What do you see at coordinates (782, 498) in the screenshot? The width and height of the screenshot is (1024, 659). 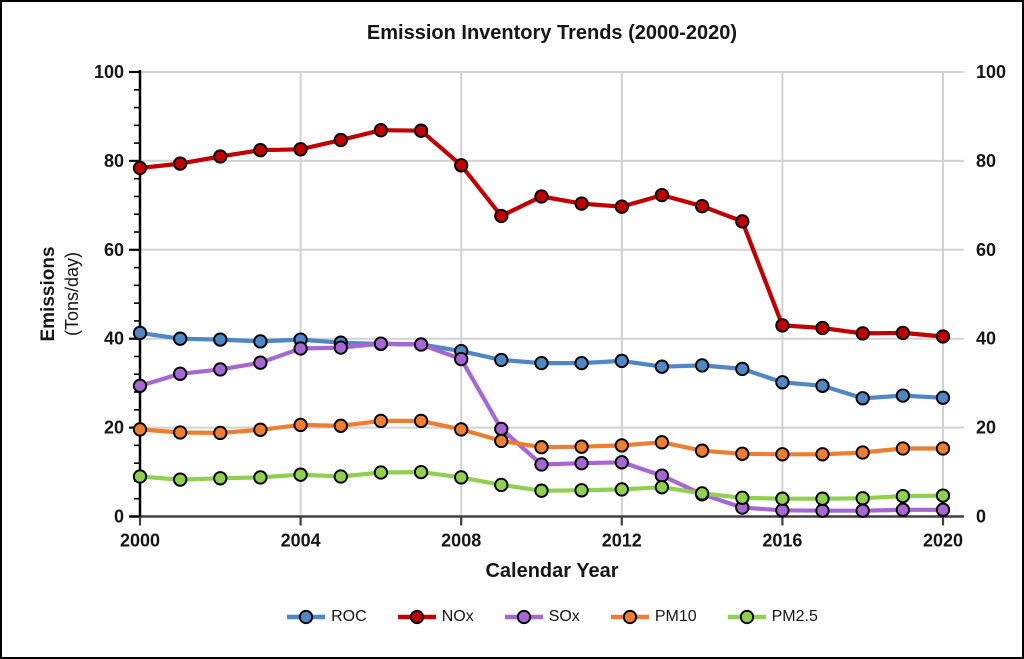 I see `marker-pm25-2016` at bounding box center [782, 498].